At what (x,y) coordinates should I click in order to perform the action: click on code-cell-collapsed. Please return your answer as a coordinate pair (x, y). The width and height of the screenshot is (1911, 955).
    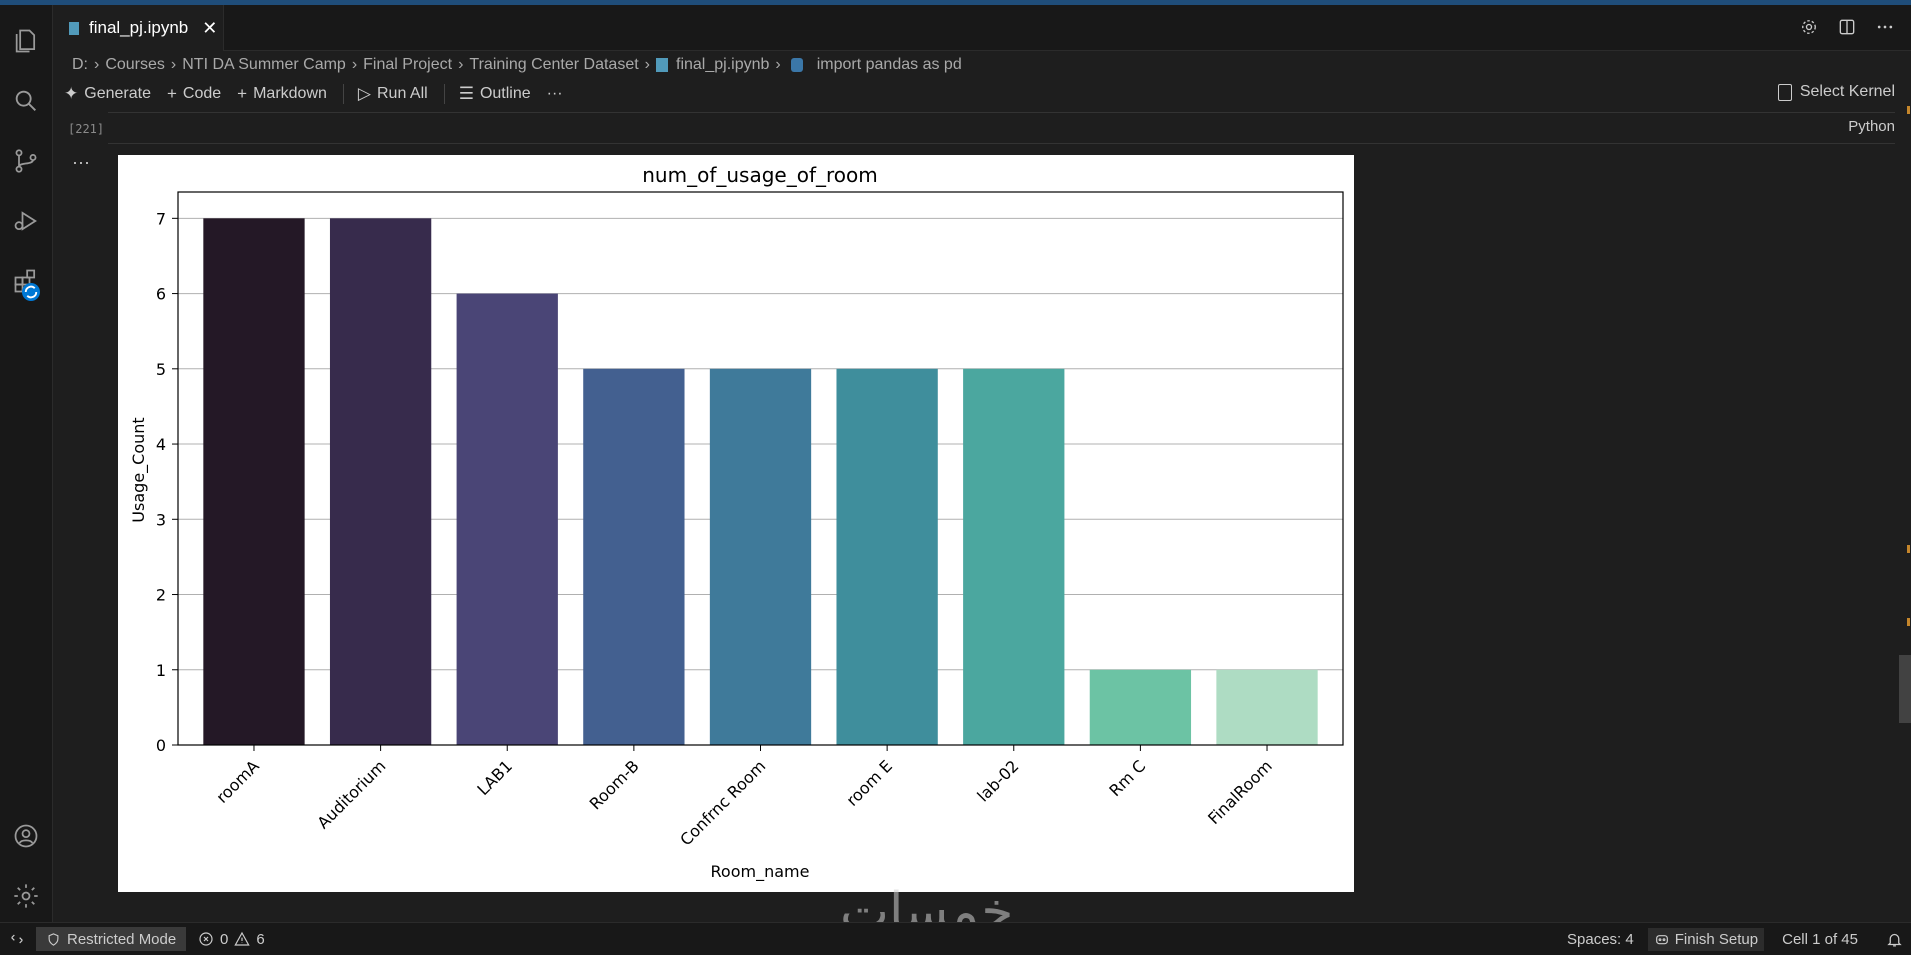
    Looking at the image, I should click on (1001, 128).